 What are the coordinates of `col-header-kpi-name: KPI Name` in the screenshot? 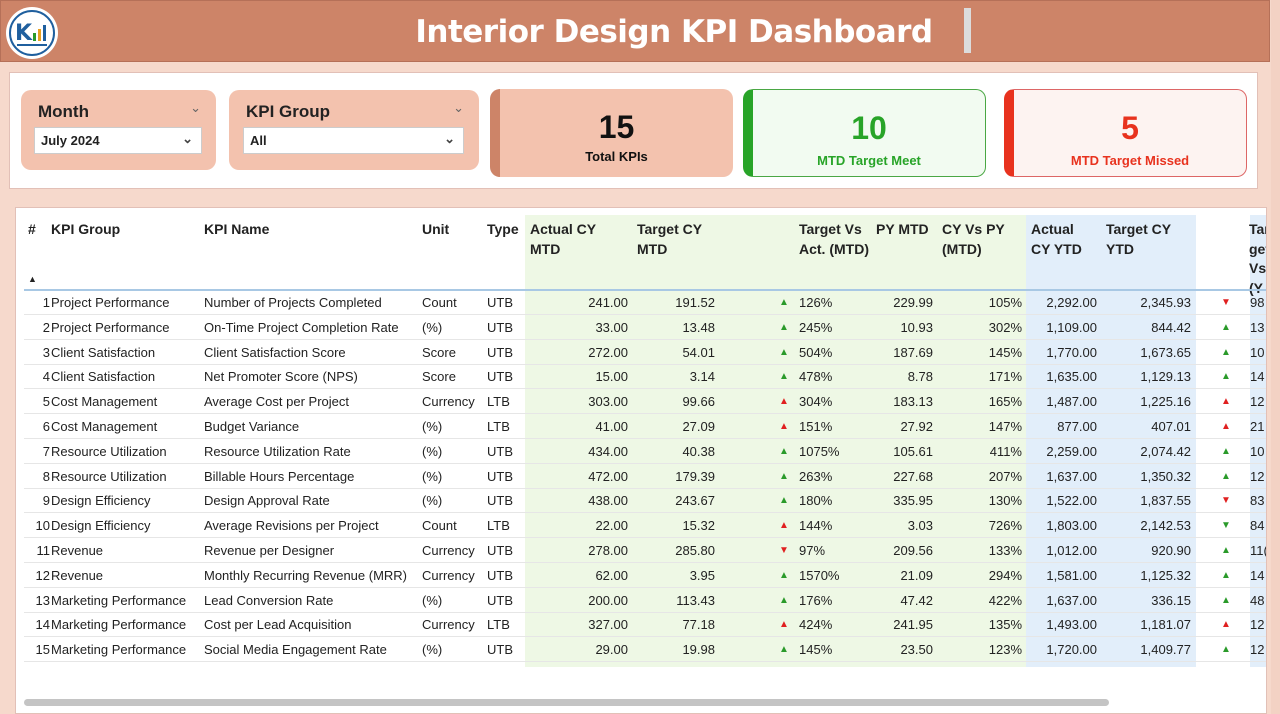 It's located at (237, 229).